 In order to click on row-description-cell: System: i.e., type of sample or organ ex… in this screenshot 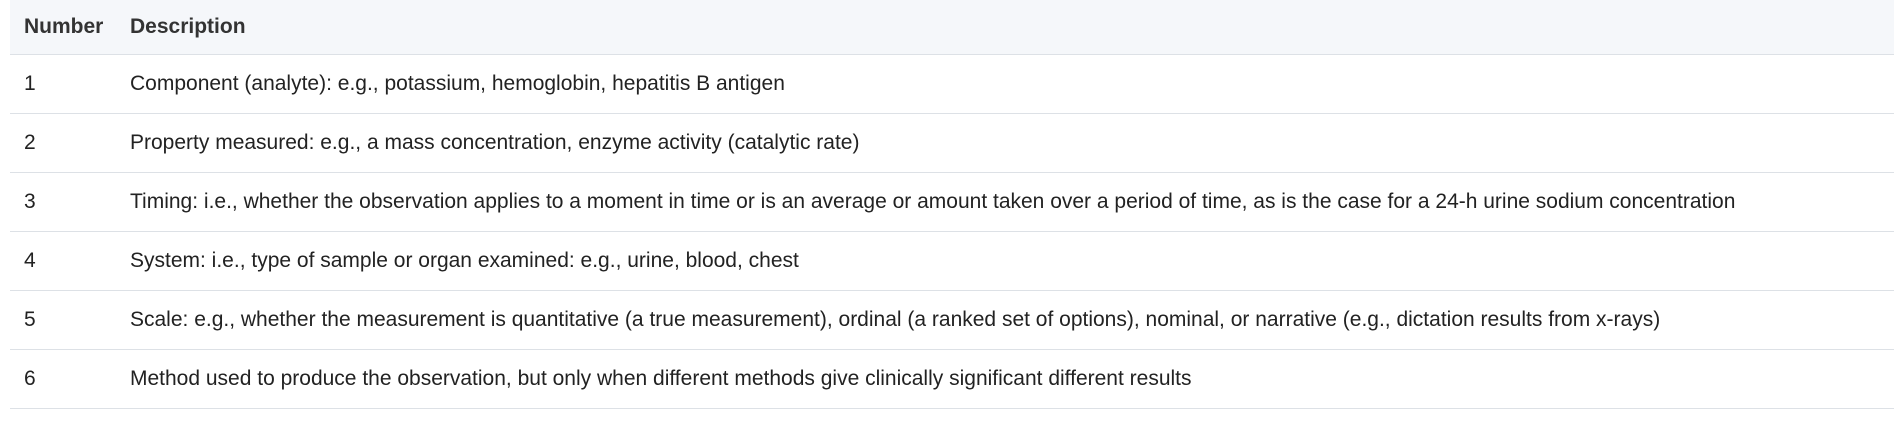, I will do `click(1005, 261)`.